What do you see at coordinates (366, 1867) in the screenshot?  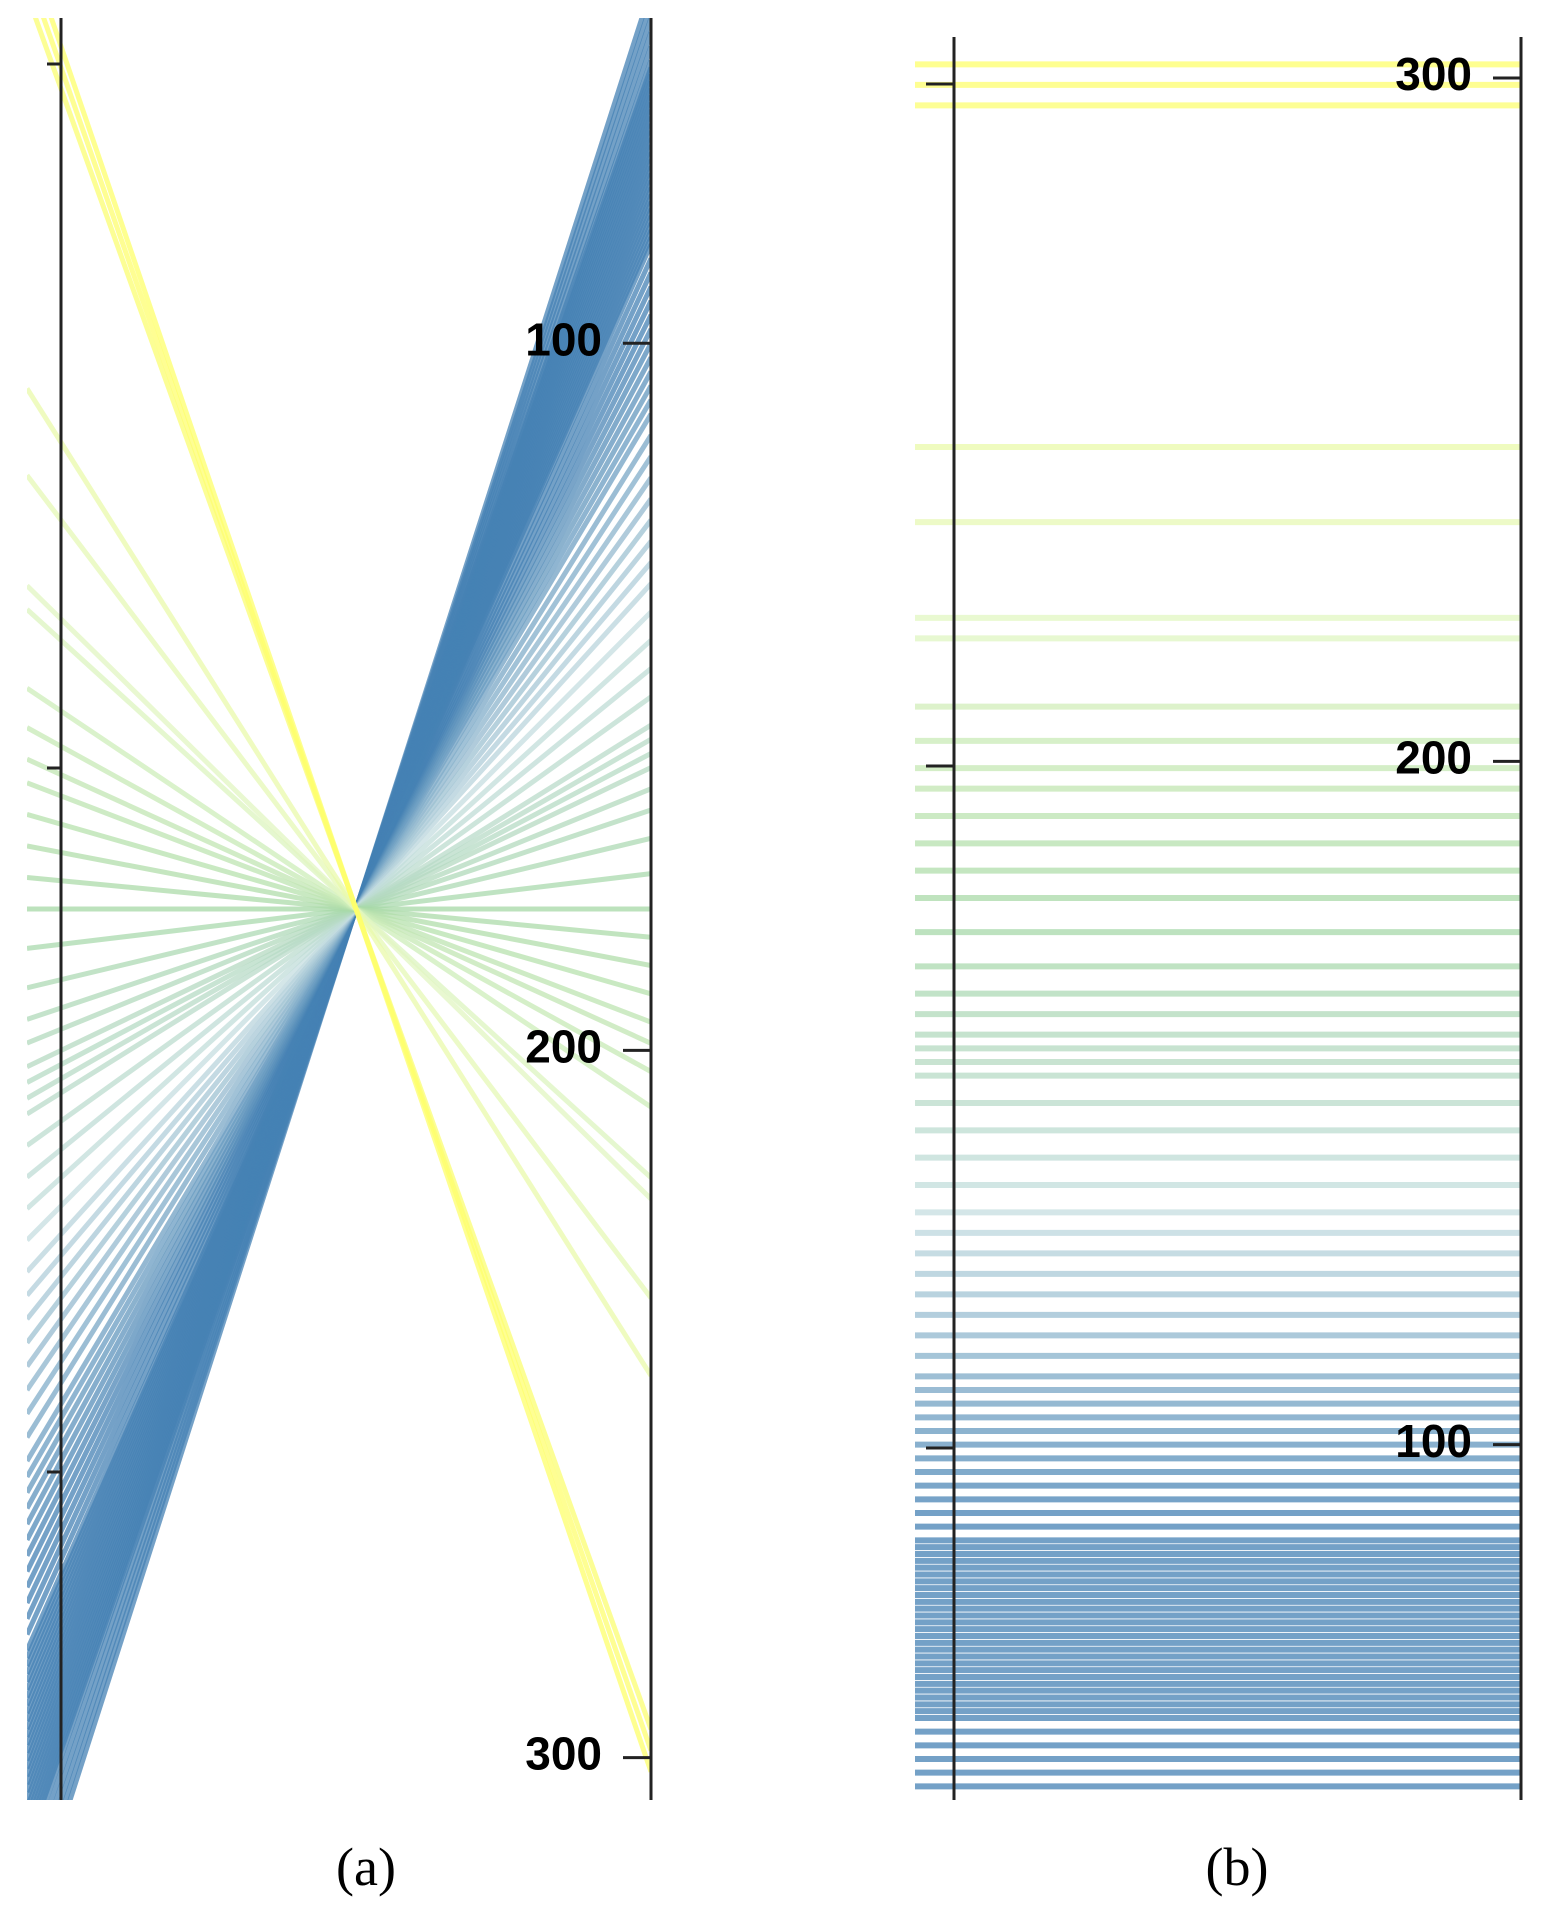 I see `caption: (a)` at bounding box center [366, 1867].